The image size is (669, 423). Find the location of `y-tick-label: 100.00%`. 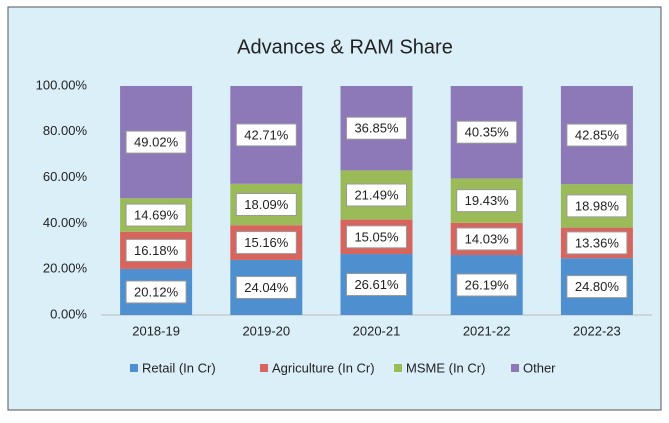

y-tick-label: 100.00% is located at coordinates (62, 84).